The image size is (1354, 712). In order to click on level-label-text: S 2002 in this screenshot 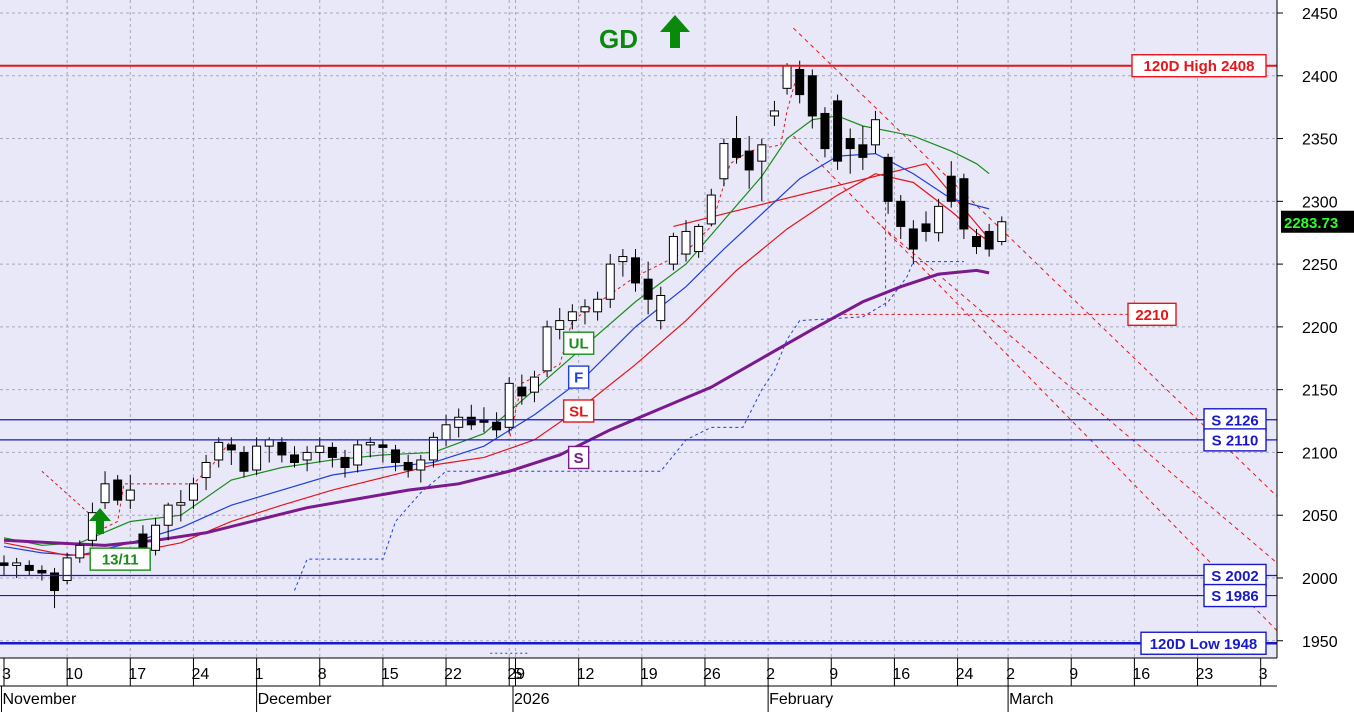, I will do `click(1235, 576)`.